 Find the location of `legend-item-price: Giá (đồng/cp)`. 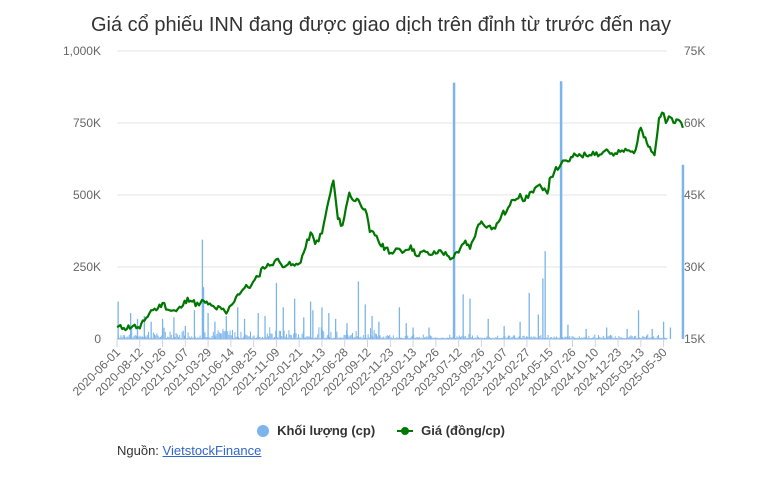

legend-item-price: Giá (đồng/cp) is located at coordinates (451, 430).